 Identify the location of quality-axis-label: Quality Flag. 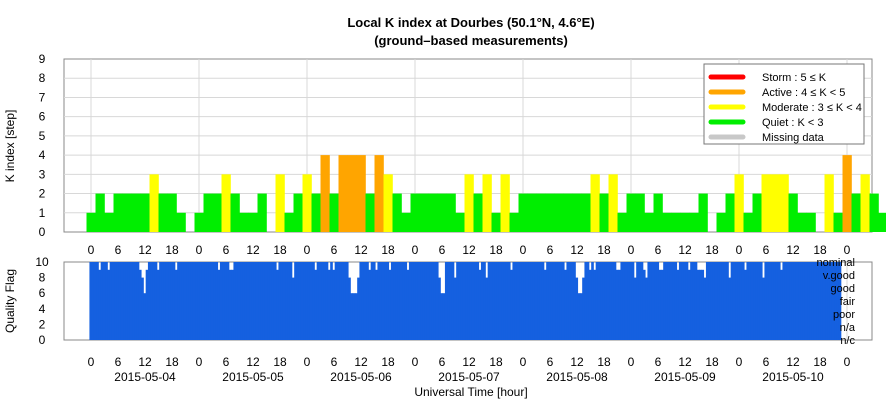
(10, 301).